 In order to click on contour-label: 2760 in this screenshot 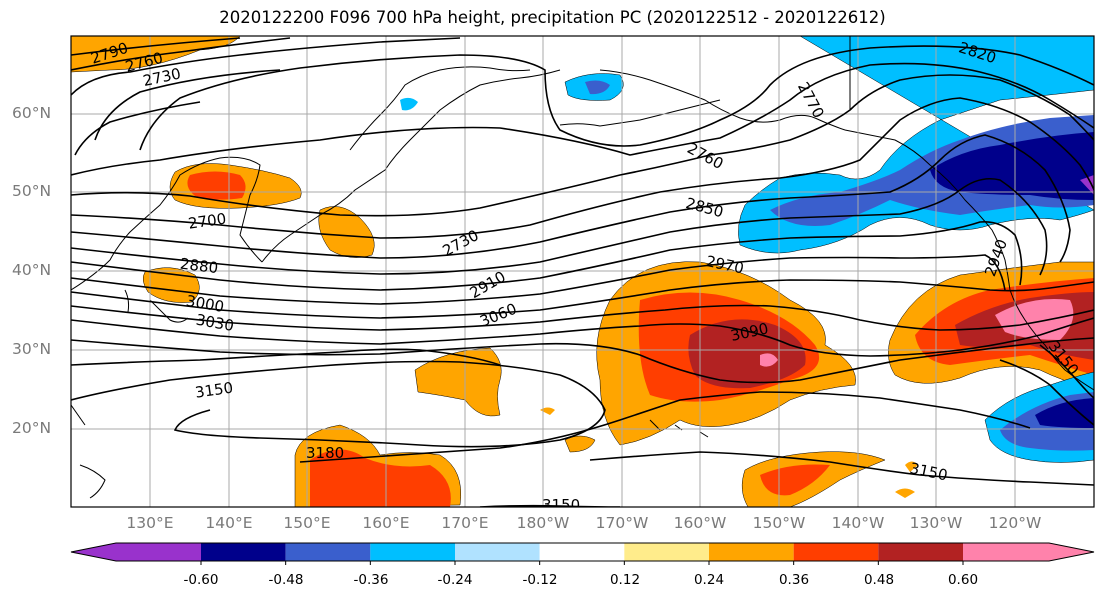, I will do `click(705, 156)`.